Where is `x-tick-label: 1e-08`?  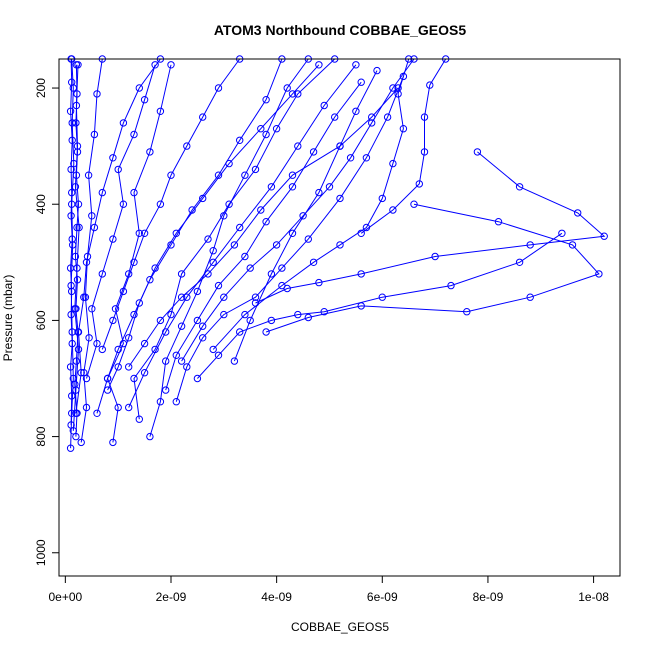 x-tick-label: 1e-08 is located at coordinates (593, 597).